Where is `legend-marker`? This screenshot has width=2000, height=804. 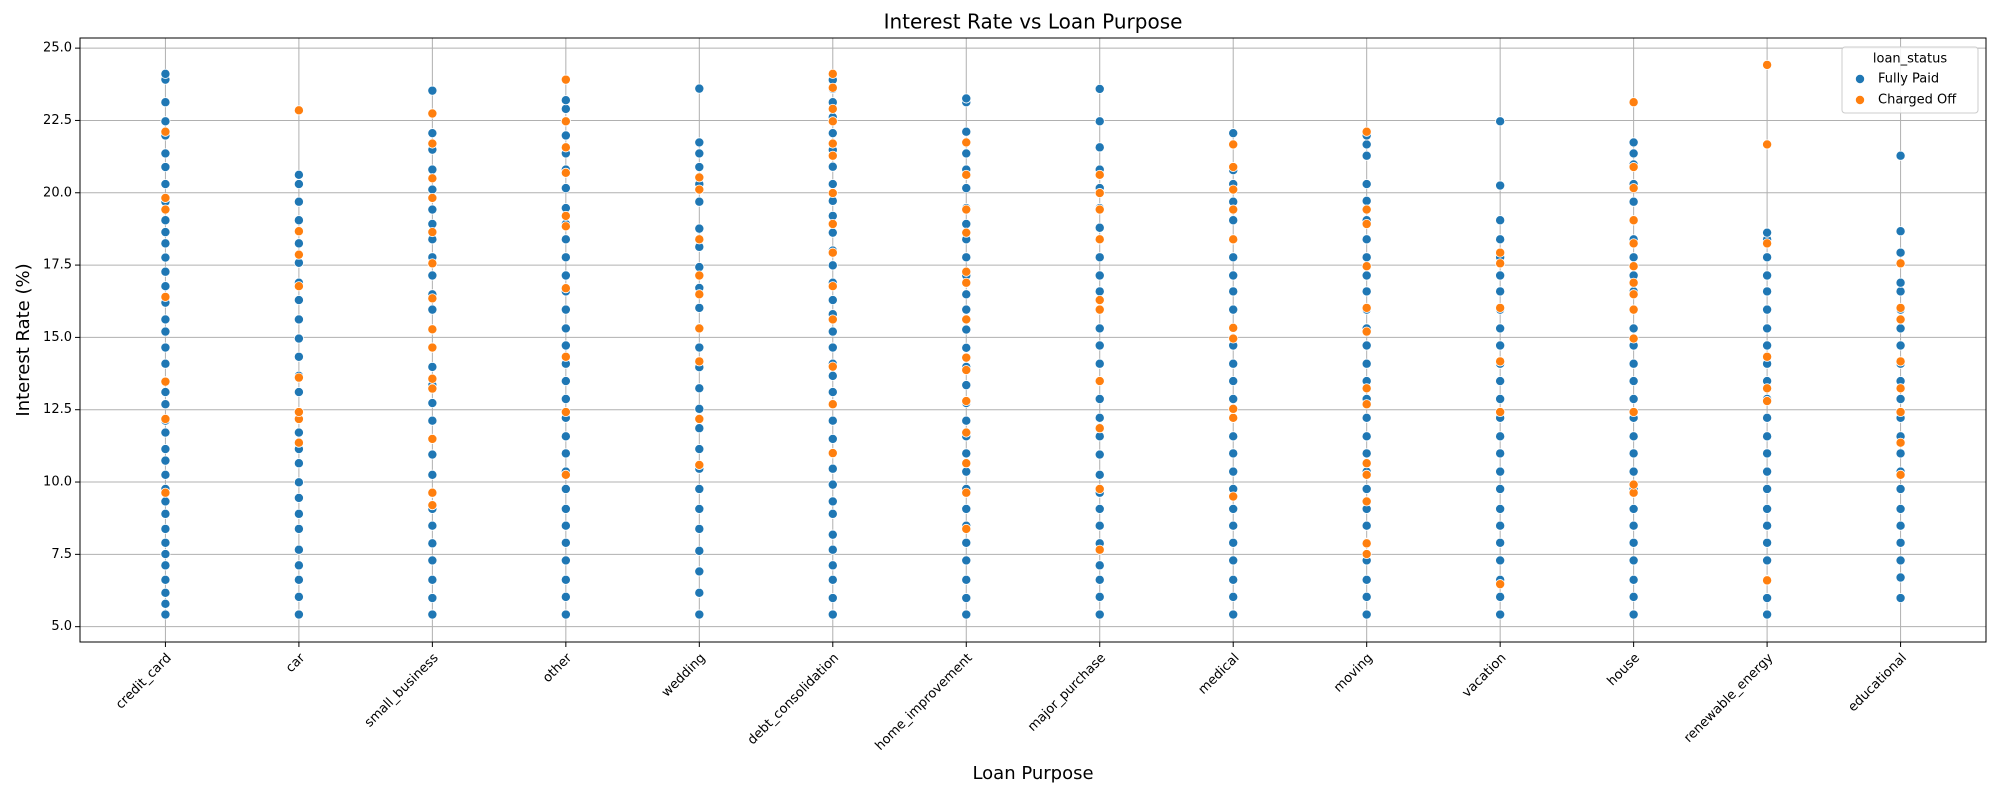 legend-marker is located at coordinates (1860, 100).